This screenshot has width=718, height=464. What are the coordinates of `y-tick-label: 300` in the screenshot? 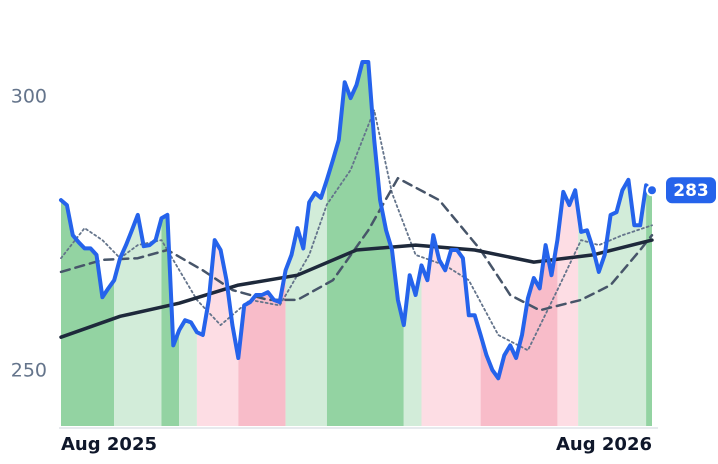 It's located at (29, 97).